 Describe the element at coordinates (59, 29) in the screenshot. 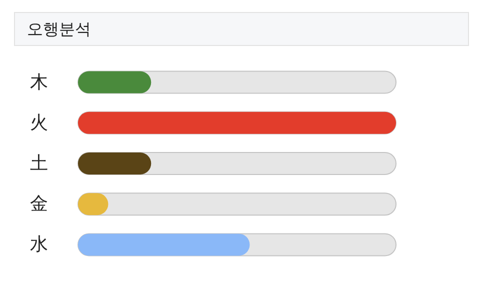

I see `chart-title: 오행분석` at that location.